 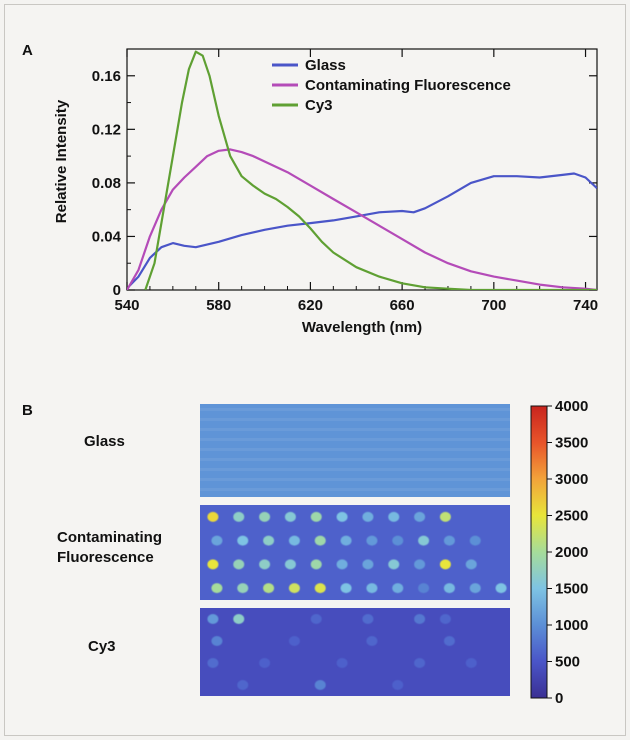 What do you see at coordinates (109, 537) in the screenshot?
I see `row-label-line: Contaminating` at bounding box center [109, 537].